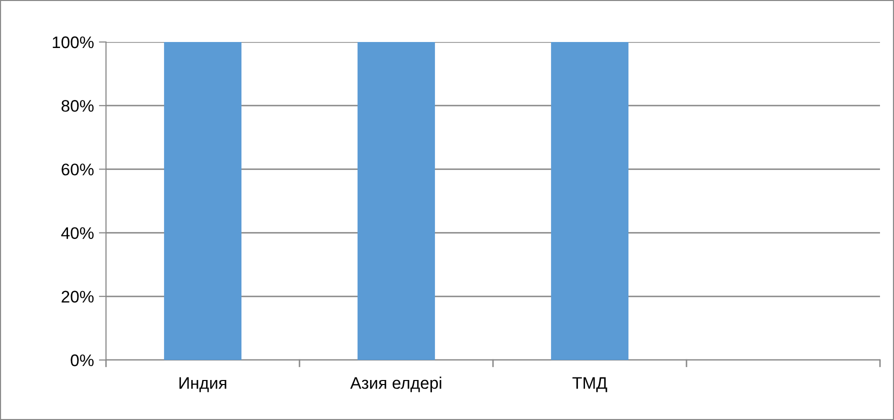  I want to click on y-tick-label: 40%, so click(77, 233).